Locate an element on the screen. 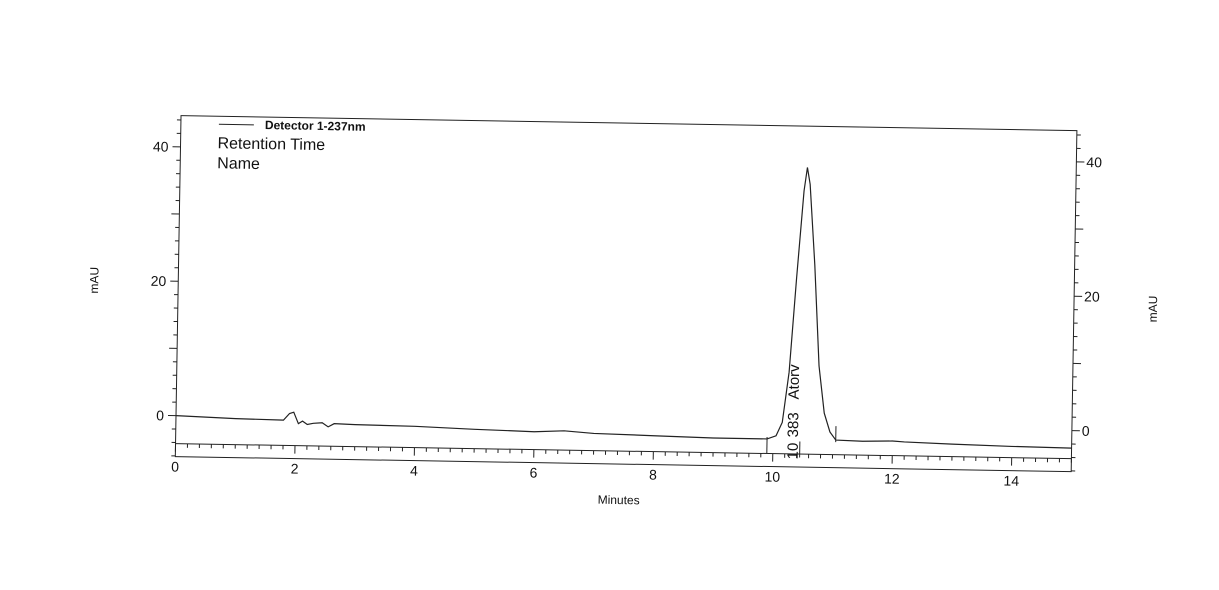 Image resolution: width=1219 pixels, height=590 pixels. x-tick-label: 0 is located at coordinates (175, 467).